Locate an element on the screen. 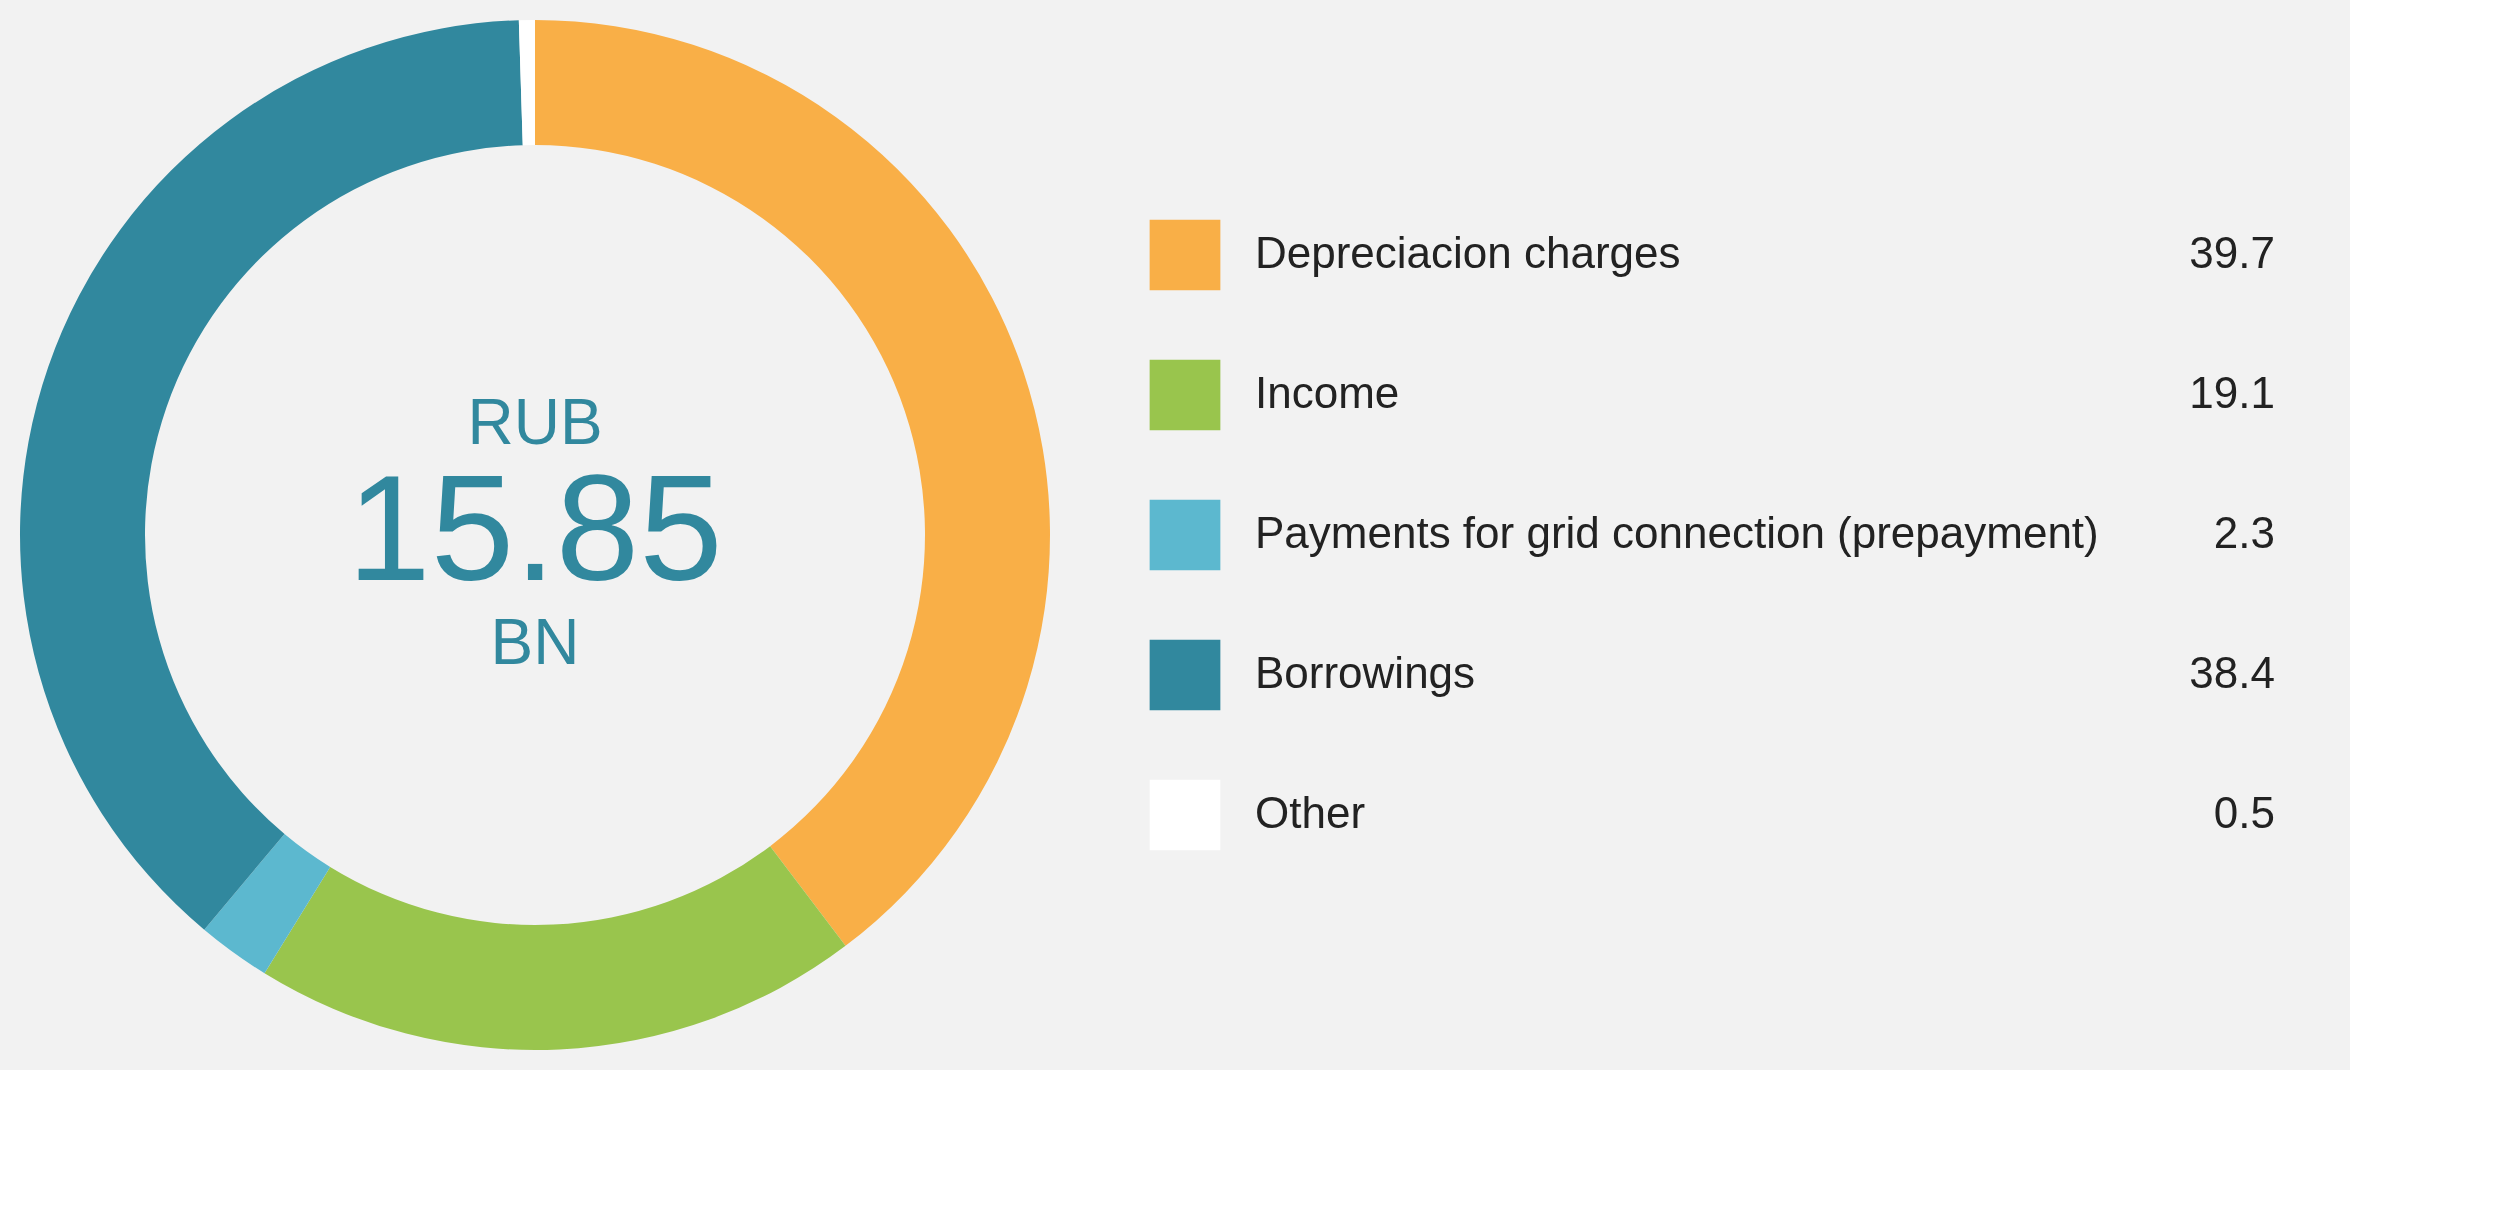  legend-label: Depreciacion charges is located at coordinates (1468, 252).